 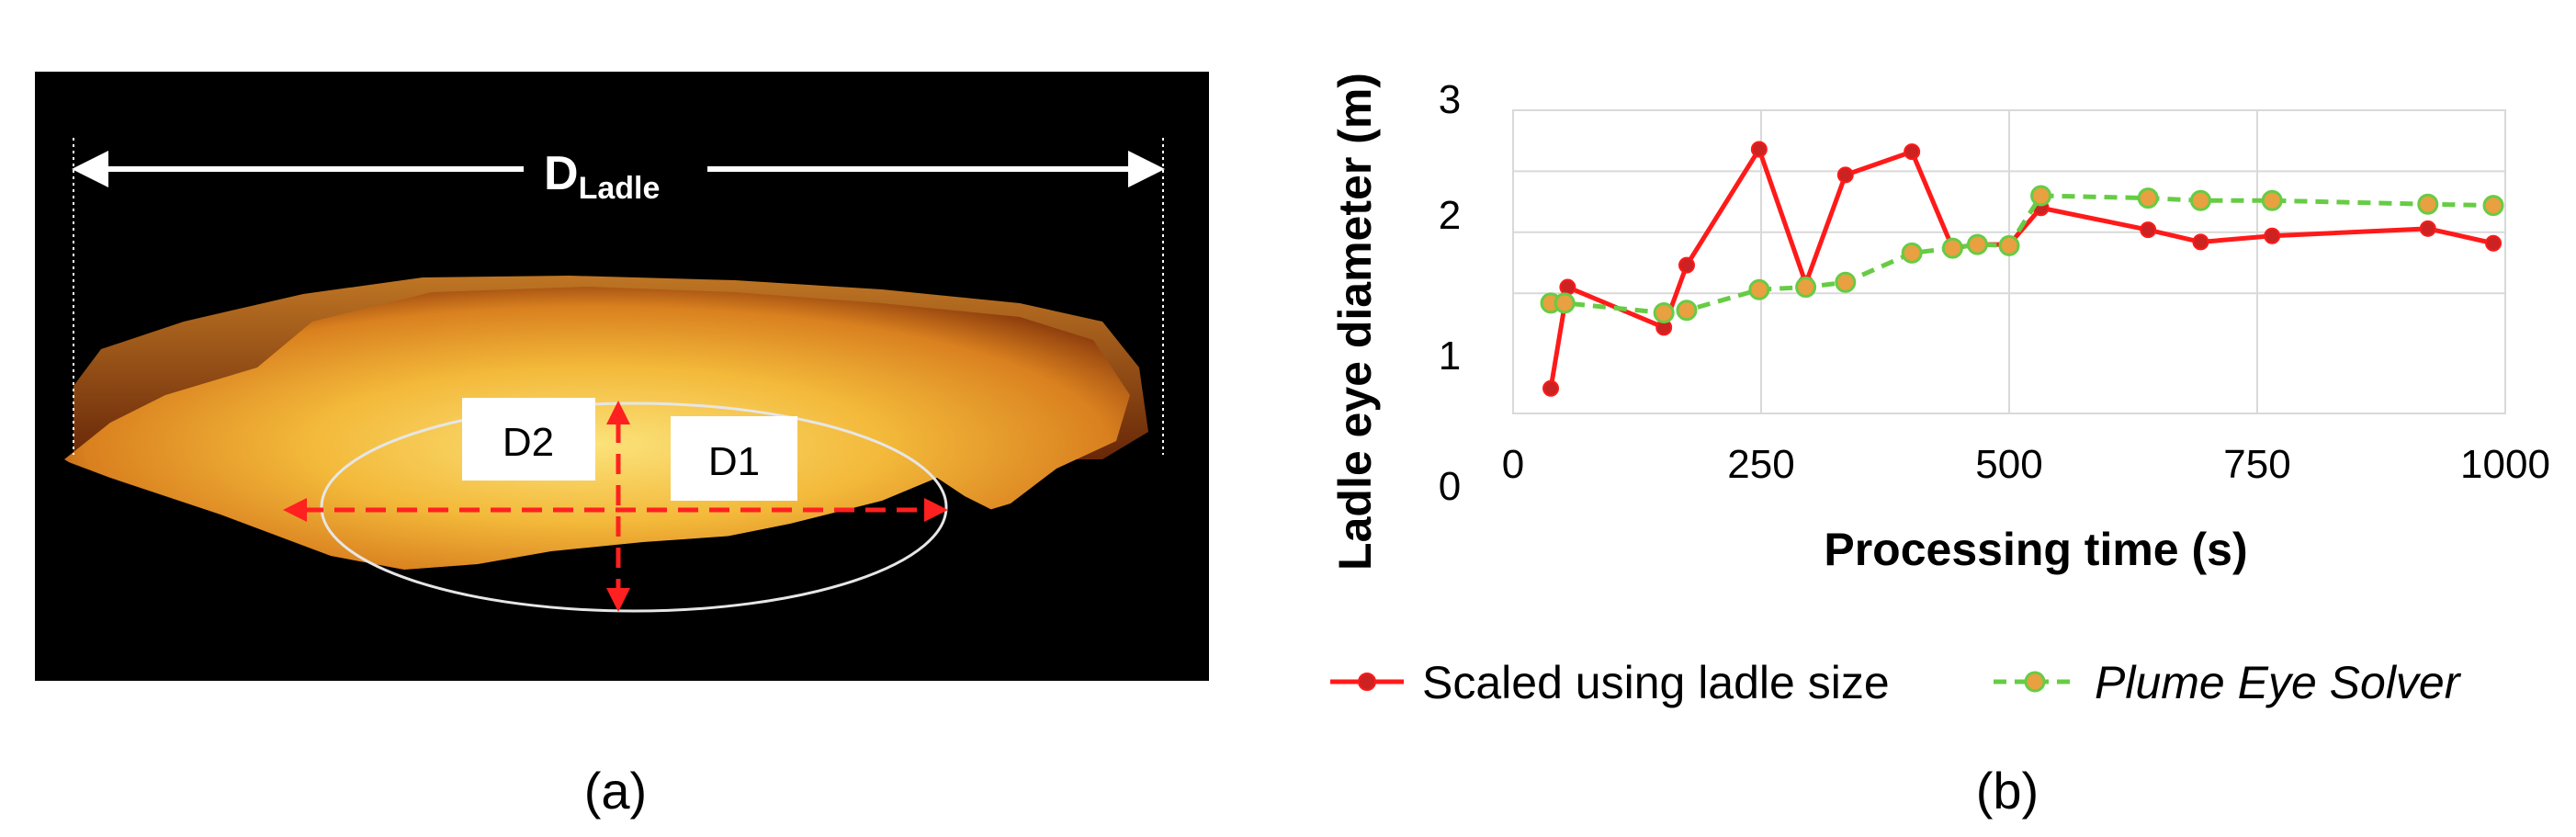 I want to click on x-tick-label: 750, so click(x=2256, y=465).